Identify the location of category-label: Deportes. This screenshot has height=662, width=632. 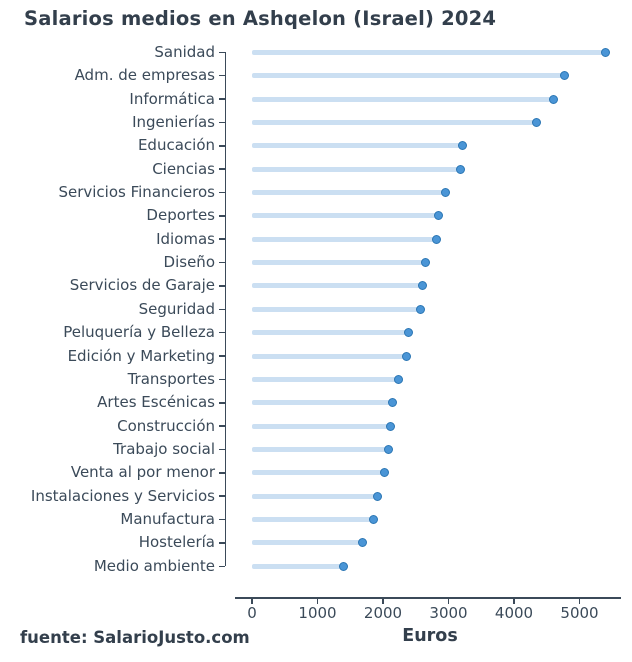
(180, 215).